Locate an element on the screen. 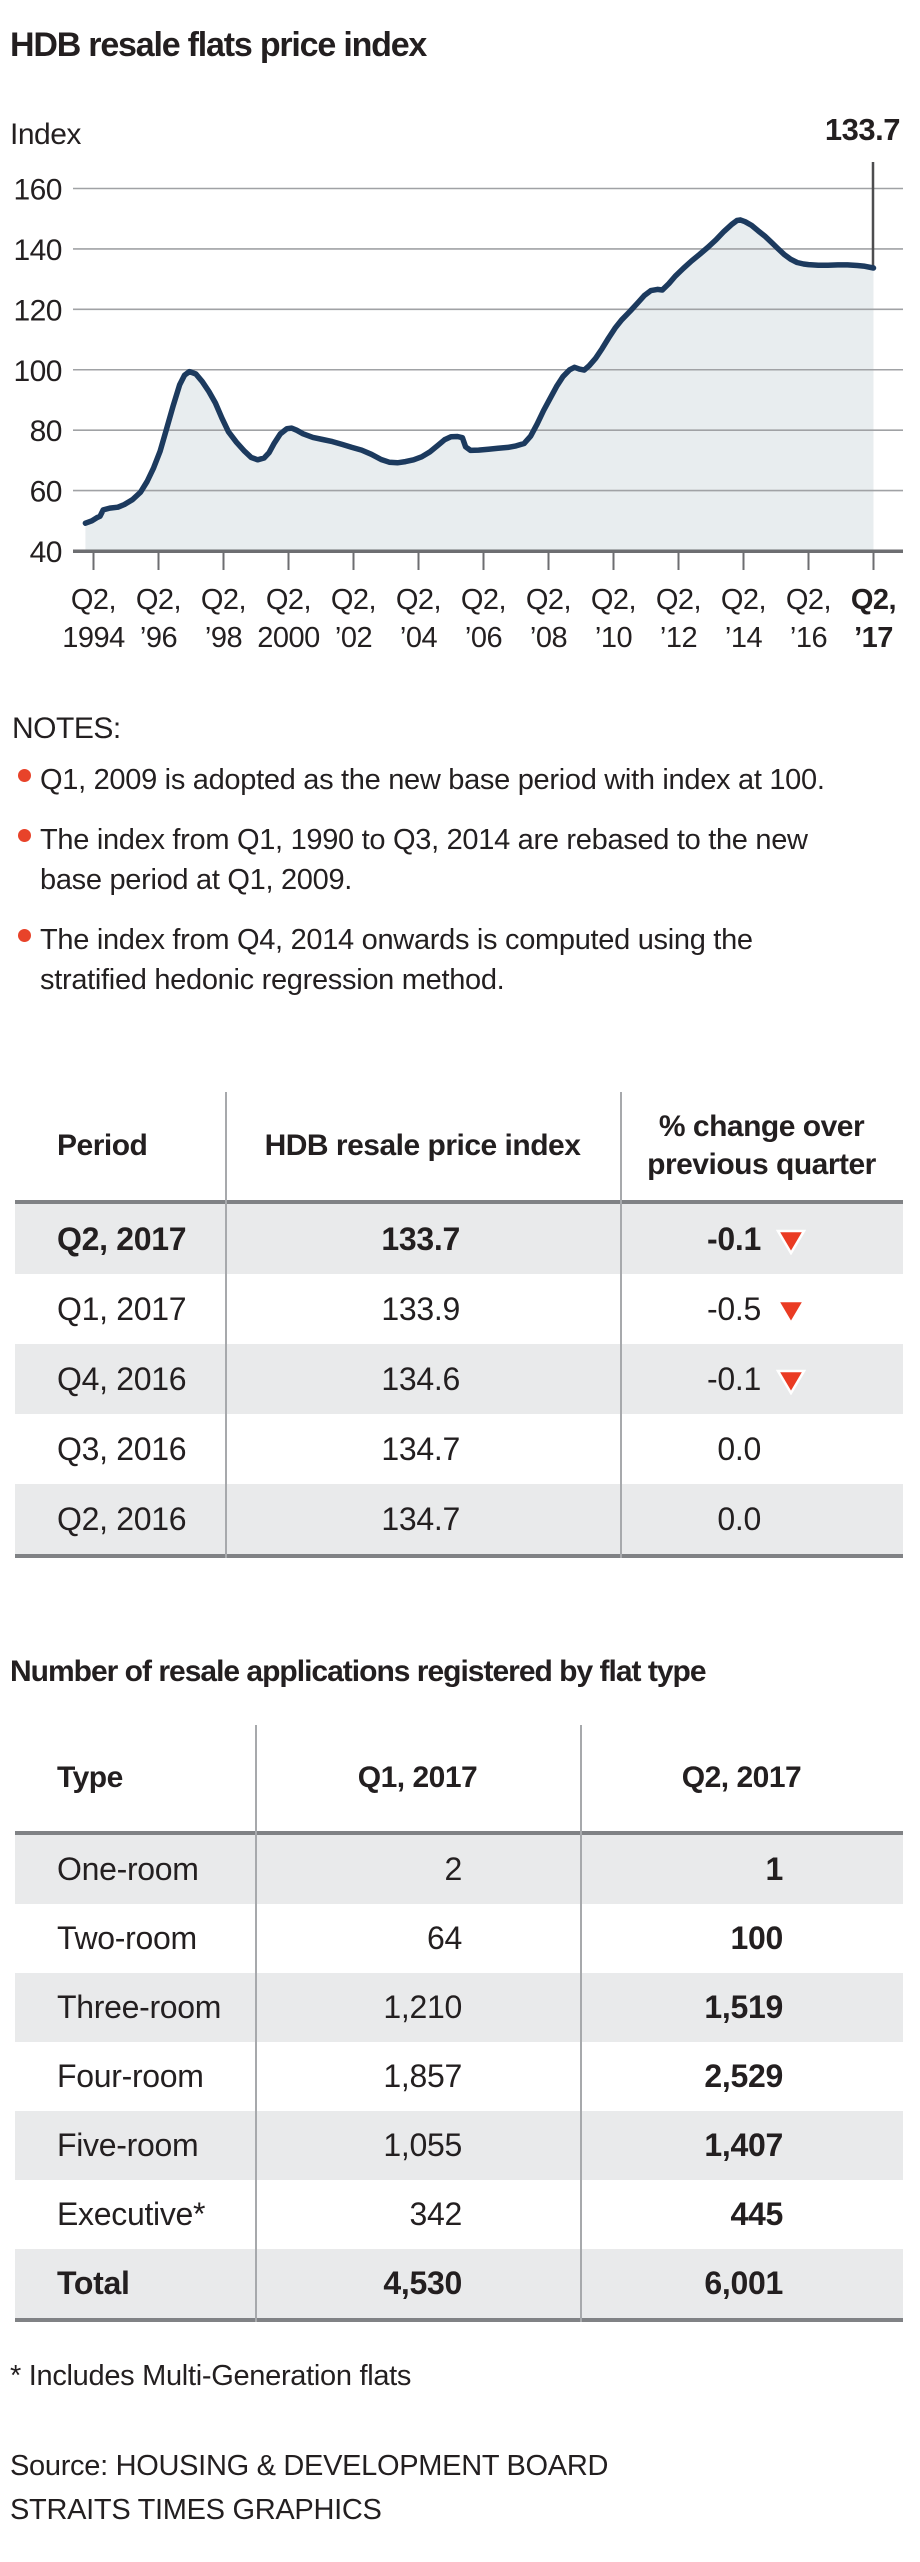 The image size is (920, 2562). q1-2017-value-cell: 2 is located at coordinates (453, 1869).